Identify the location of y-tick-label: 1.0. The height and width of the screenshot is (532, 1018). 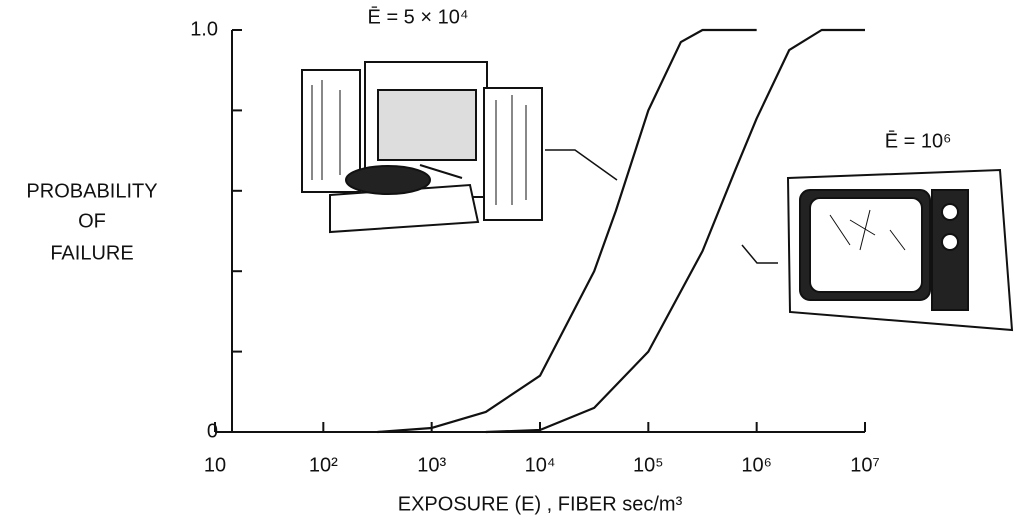
(204, 29).